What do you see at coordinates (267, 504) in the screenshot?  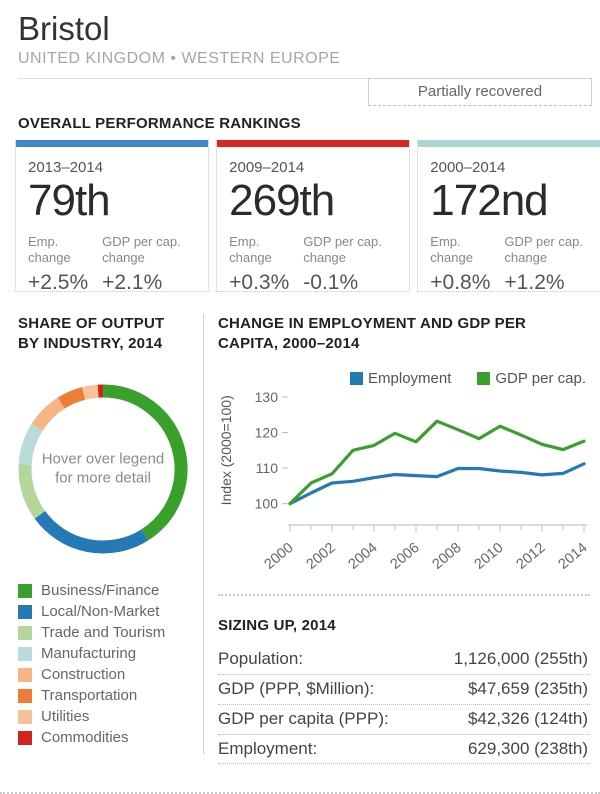 I see `y-tick-label: 100` at bounding box center [267, 504].